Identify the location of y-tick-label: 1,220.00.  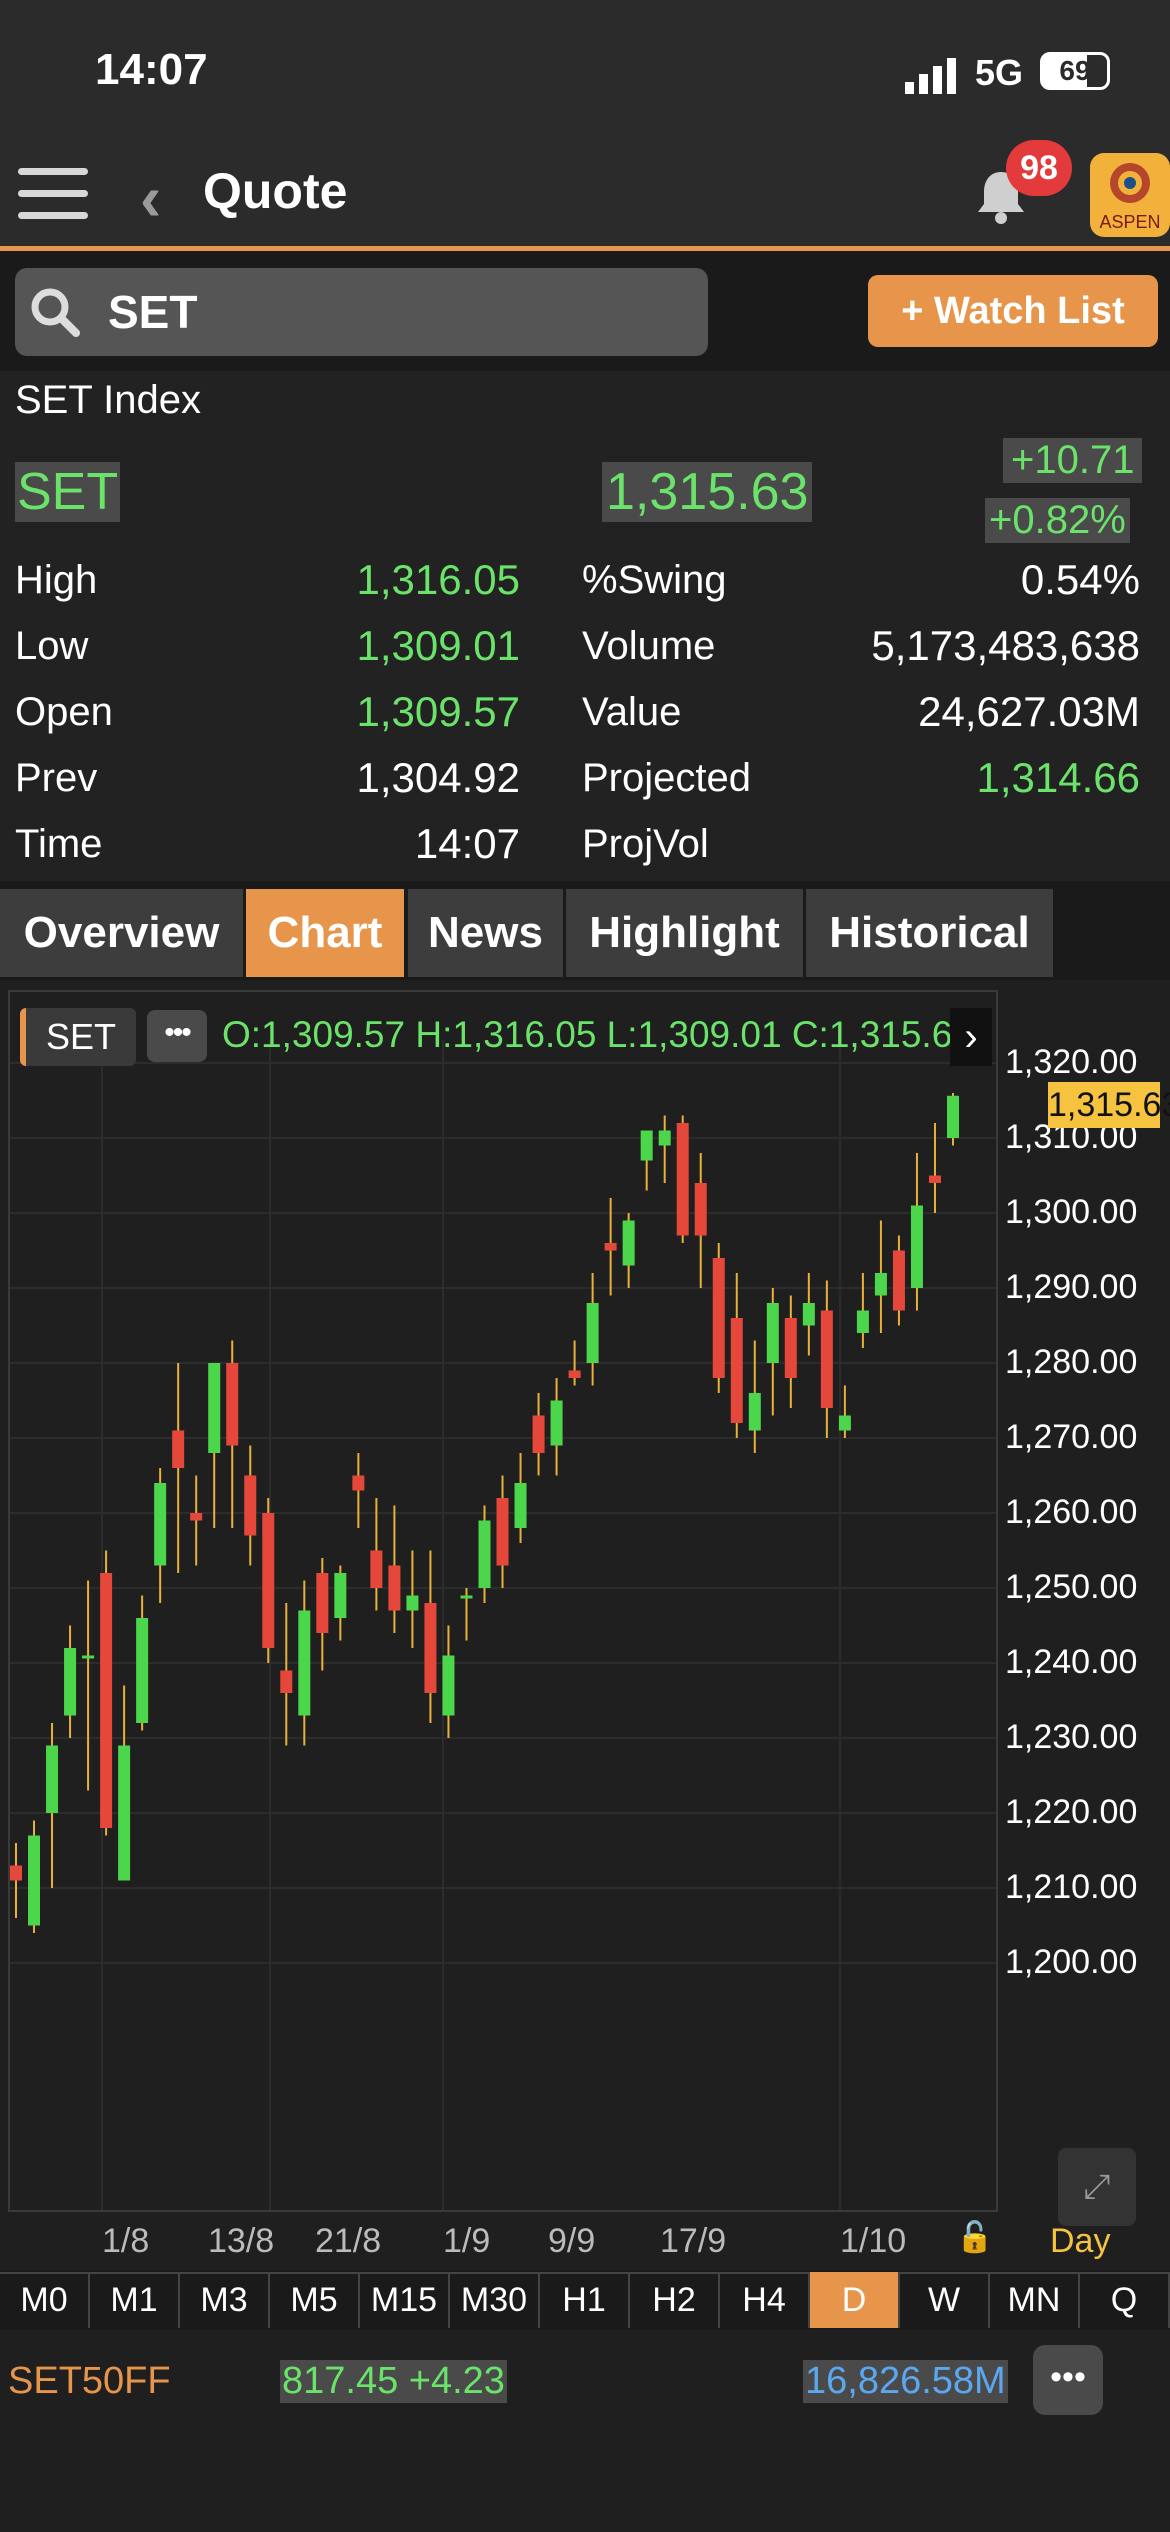
(1071, 1812).